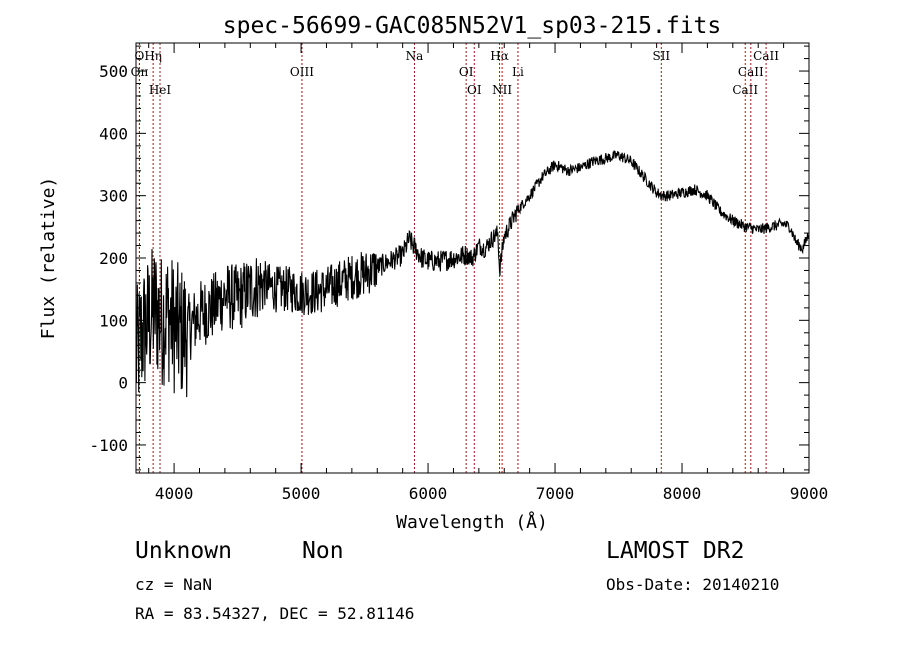  Describe the element at coordinates (275, 613) in the screenshot. I see `ra-dec-coordinates: RA = 83.54327, DEC = 52.81146` at that location.